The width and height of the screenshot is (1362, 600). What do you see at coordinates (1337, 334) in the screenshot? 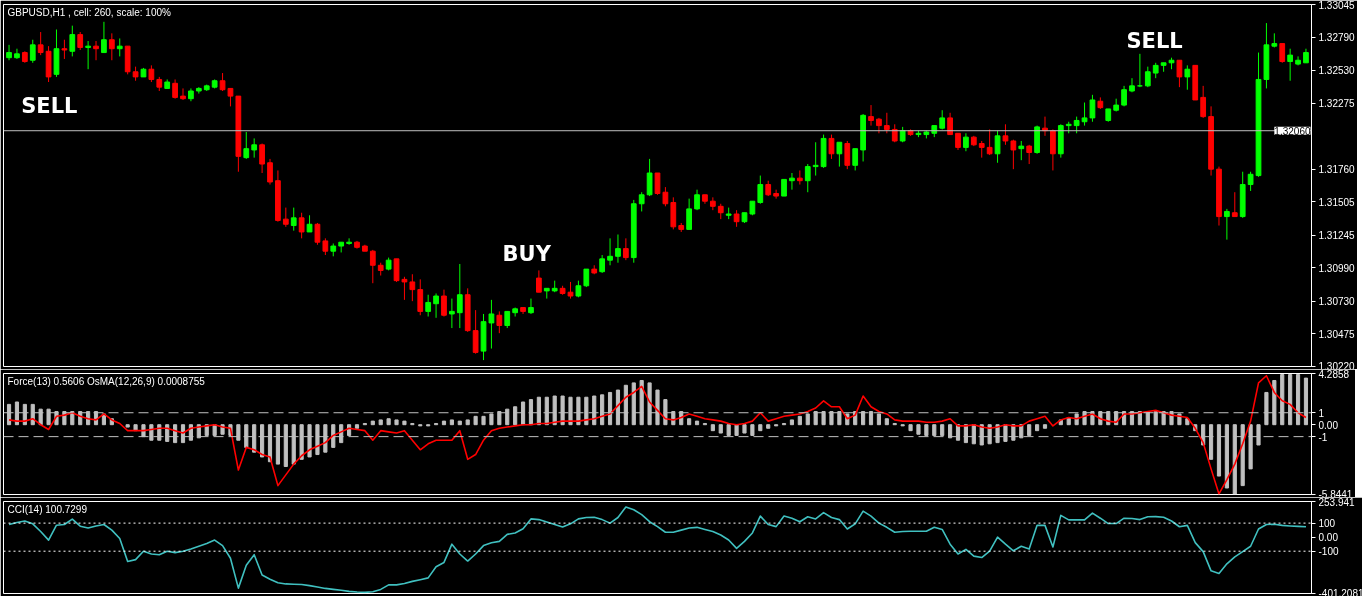
I see `y-tick-label: 1.30475` at bounding box center [1337, 334].